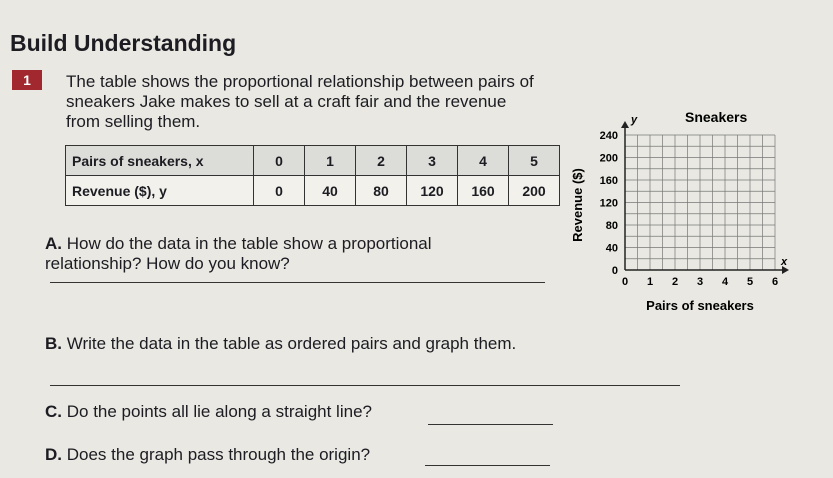  I want to click on table-cell: Pairs of sneakers, x, so click(159, 160).